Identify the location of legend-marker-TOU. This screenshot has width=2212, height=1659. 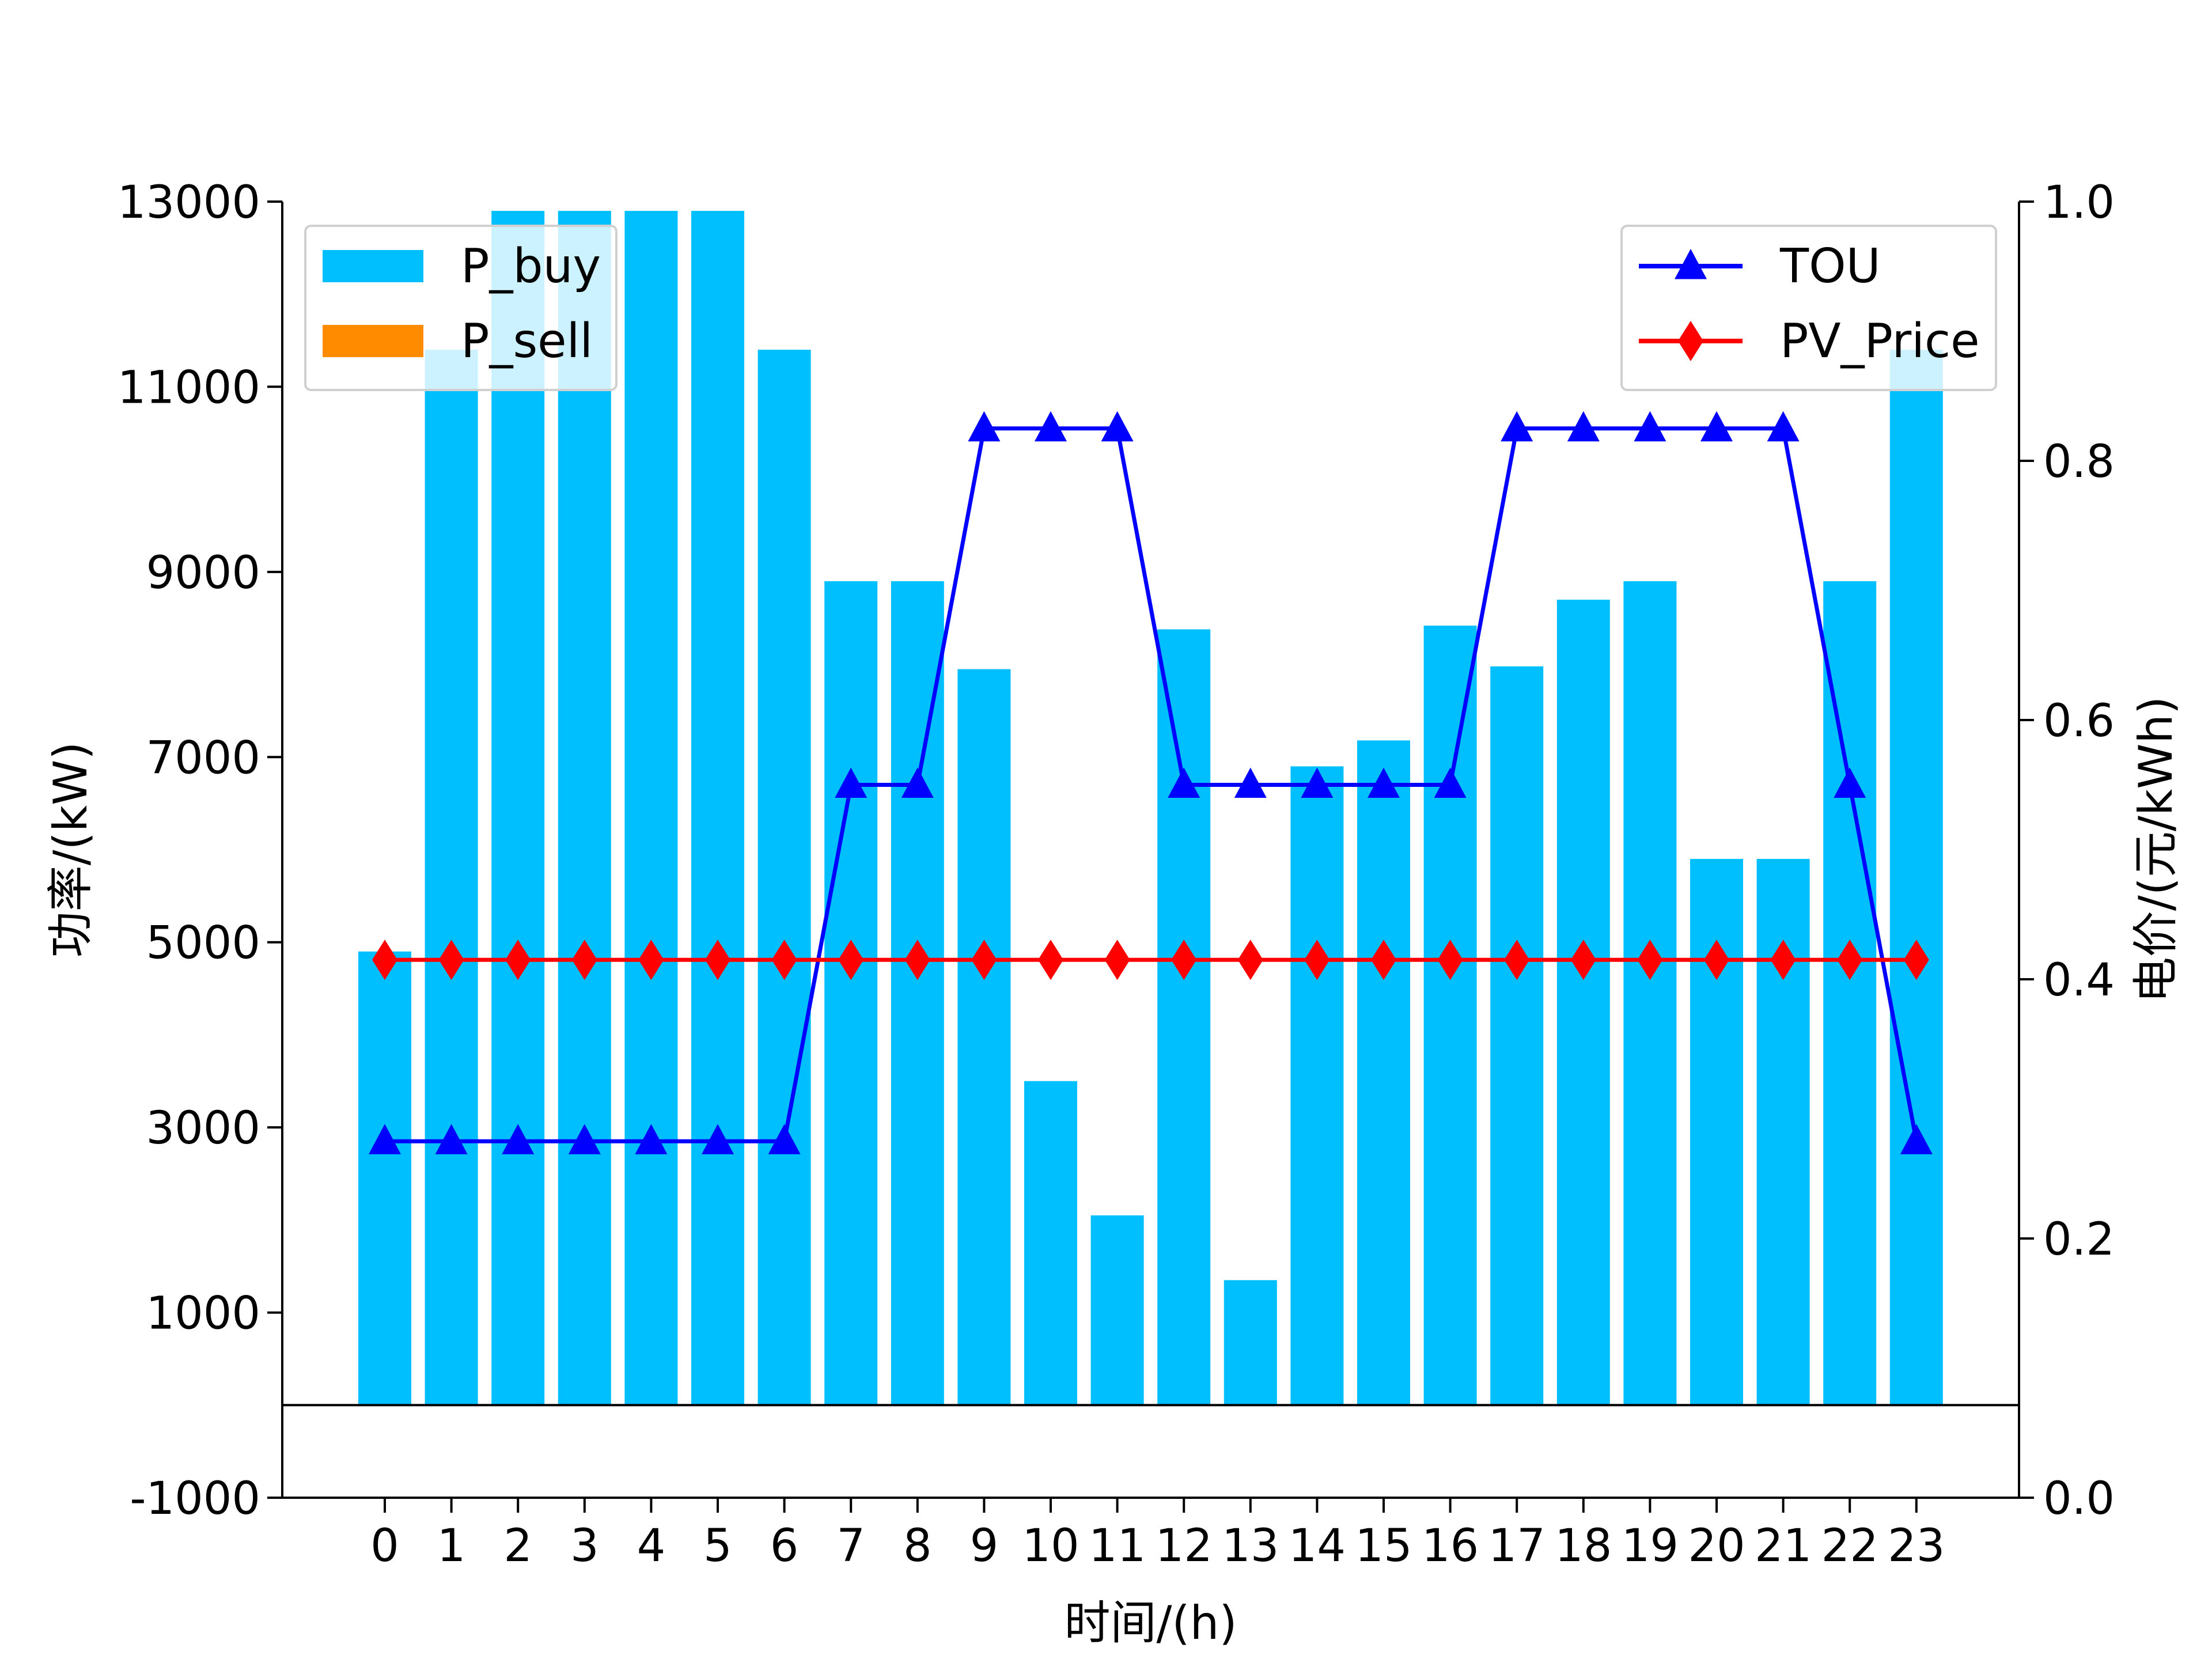
(1691, 264).